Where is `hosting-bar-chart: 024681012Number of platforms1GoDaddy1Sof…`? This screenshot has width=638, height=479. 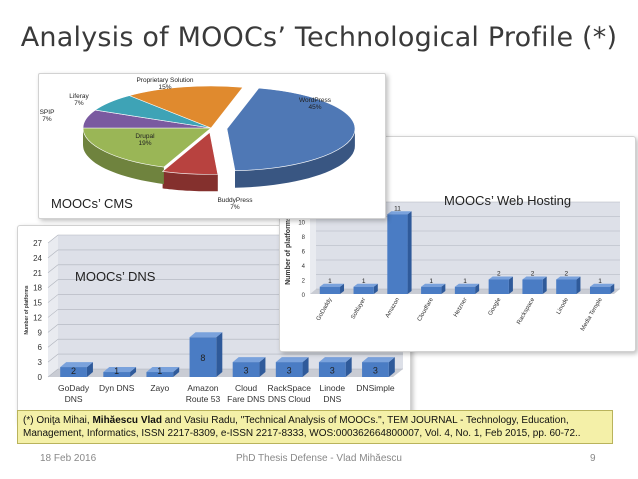 hosting-bar-chart: 024681012Number of platforms1GoDaddy1Sof… is located at coordinates (452, 266).